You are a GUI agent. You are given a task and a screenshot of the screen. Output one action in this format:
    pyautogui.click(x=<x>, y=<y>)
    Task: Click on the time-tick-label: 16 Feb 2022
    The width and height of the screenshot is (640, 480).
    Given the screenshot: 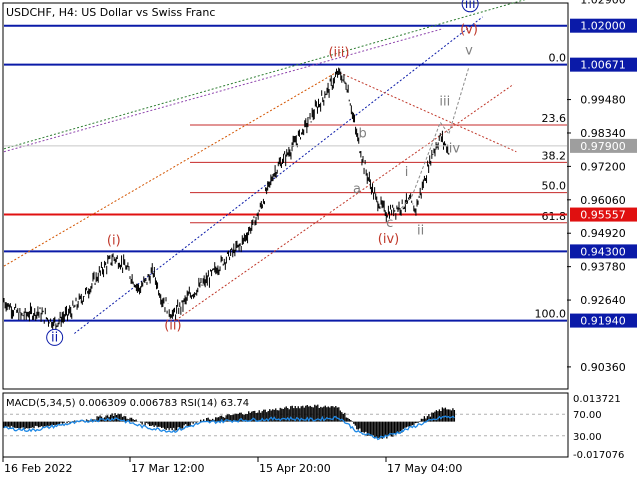 What is the action you would take?
    pyautogui.click(x=38, y=468)
    